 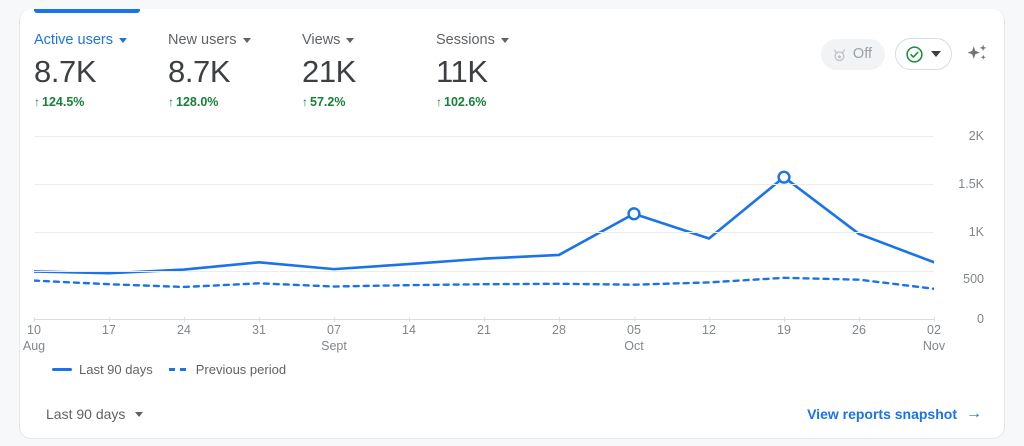 I want to click on metric-selector-views: Views, so click(x=369, y=40).